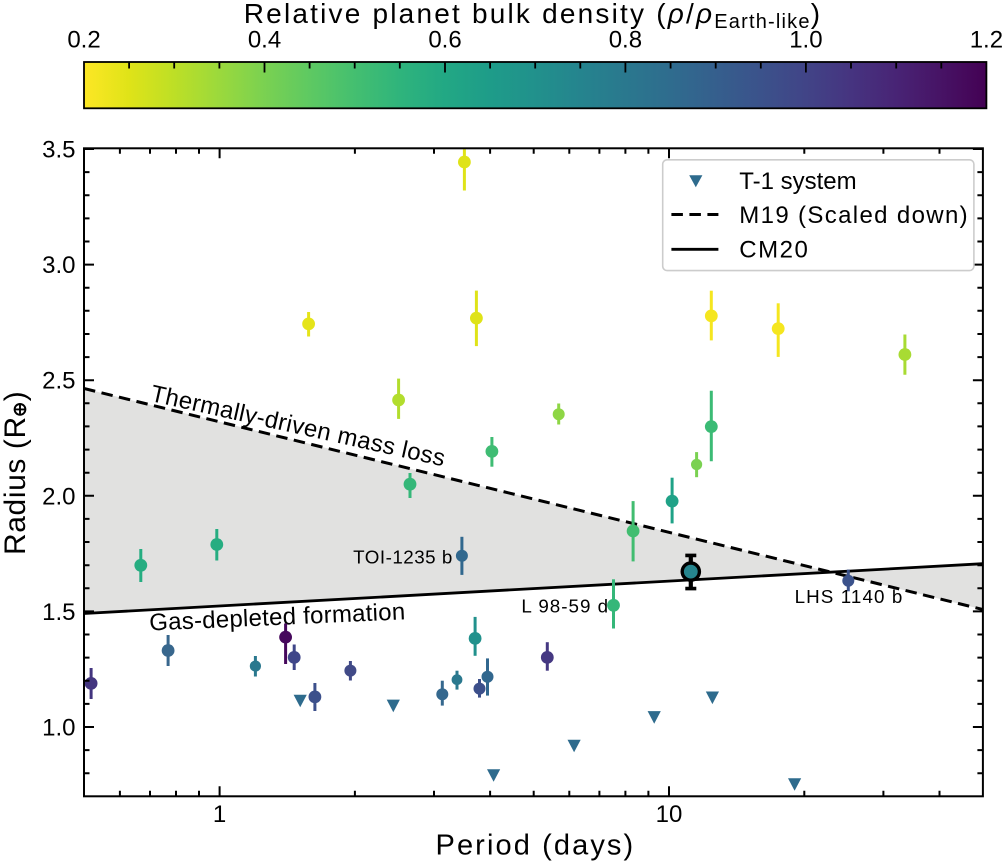  What do you see at coordinates (58, 265) in the screenshot?
I see `svg-text: 3.0` at bounding box center [58, 265].